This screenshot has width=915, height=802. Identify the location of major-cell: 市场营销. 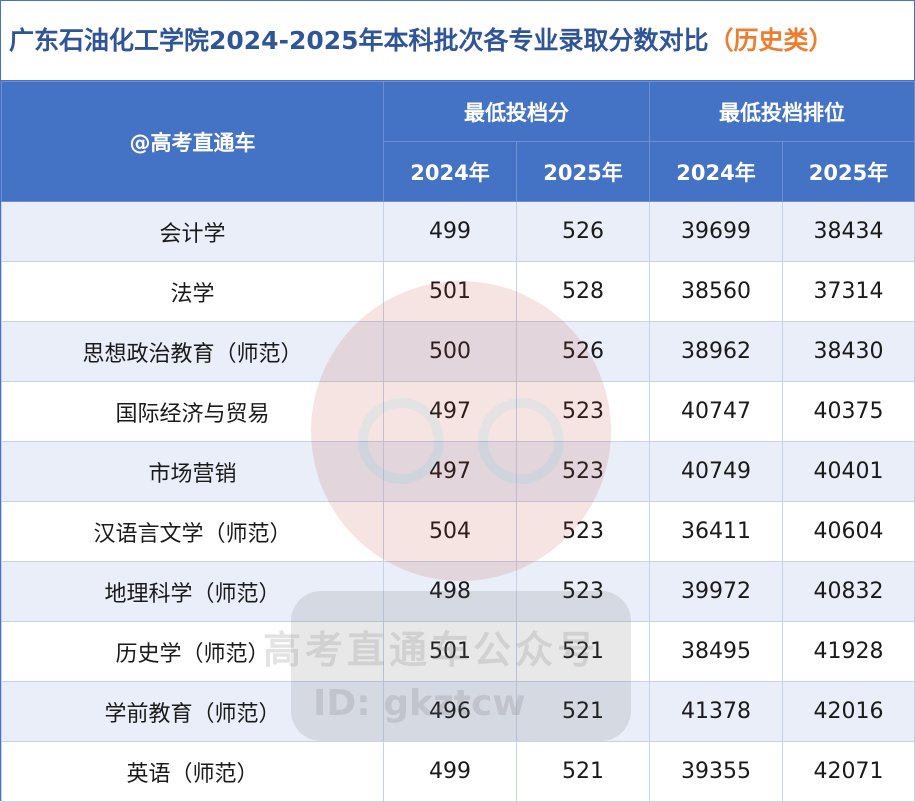
(192, 471).